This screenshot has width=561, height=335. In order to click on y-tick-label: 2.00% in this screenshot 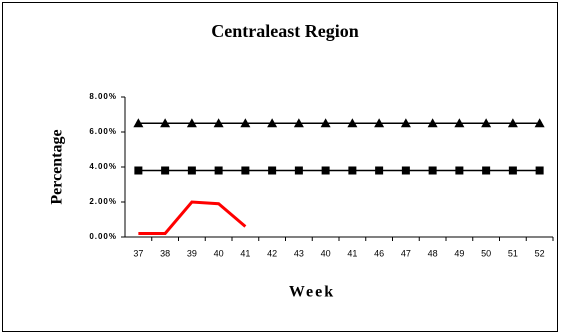, I will do `click(103, 201)`.